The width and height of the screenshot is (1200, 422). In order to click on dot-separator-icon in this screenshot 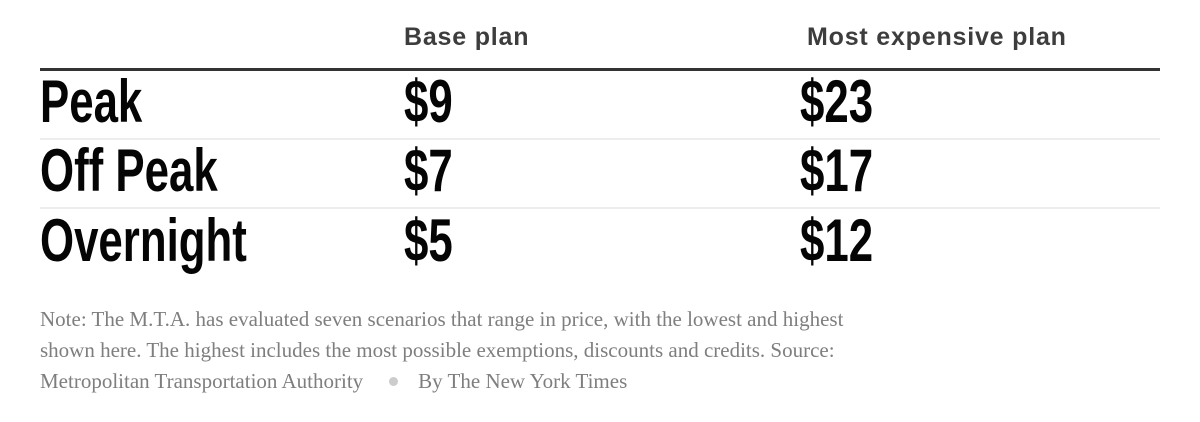, I will do `click(394, 381)`.